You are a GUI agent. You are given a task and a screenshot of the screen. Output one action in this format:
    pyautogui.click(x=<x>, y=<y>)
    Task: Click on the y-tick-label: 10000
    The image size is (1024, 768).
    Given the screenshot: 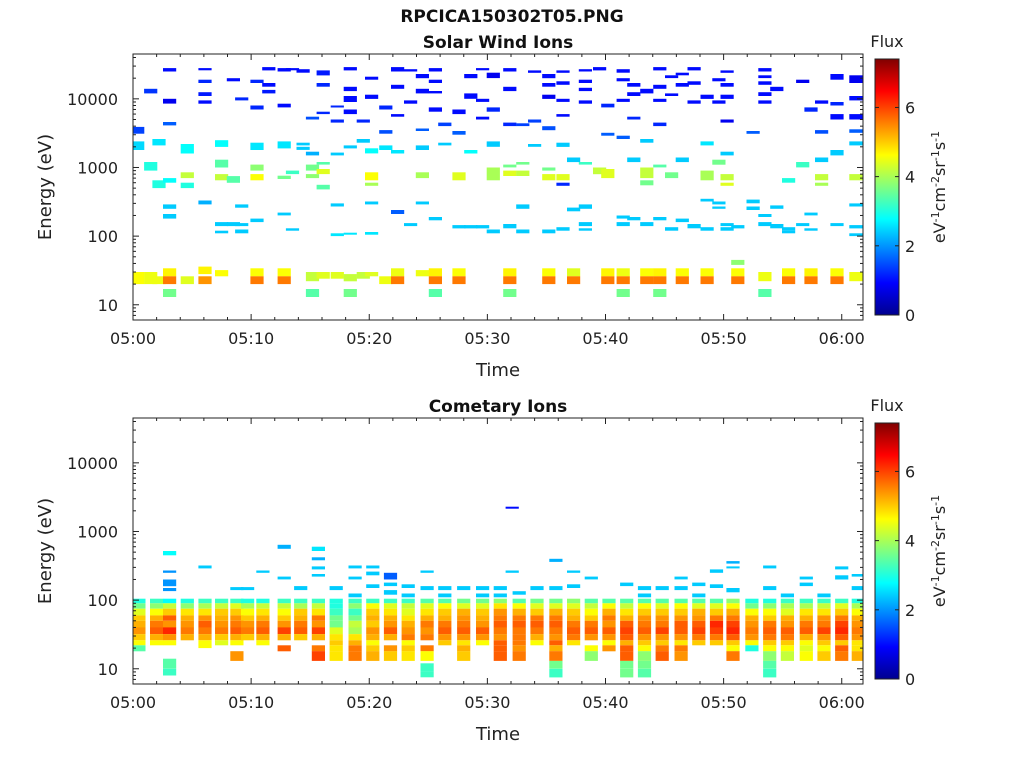 What is the action you would take?
    pyautogui.click(x=92, y=99)
    